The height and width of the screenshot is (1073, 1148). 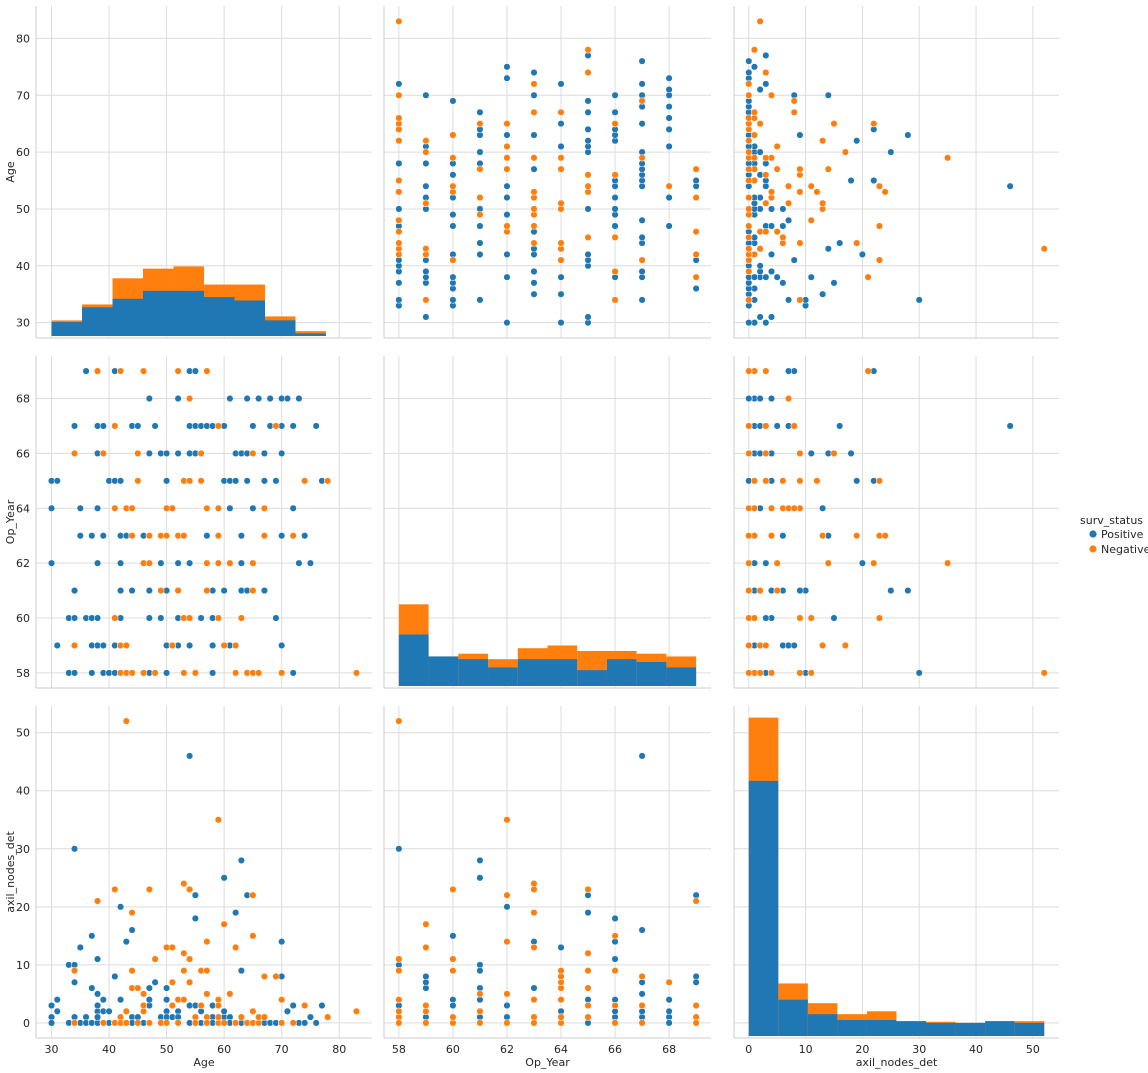 I want to click on x-axis-label: axil_nodes_det, so click(x=897, y=1062).